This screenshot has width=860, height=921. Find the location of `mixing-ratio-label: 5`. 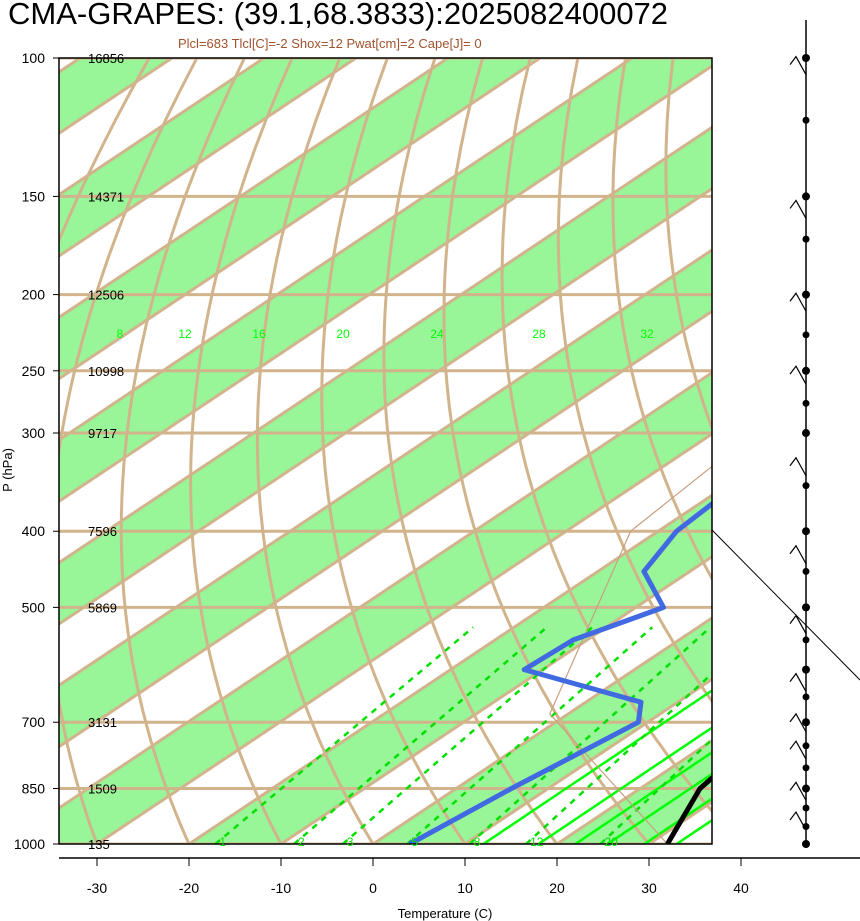

mixing-ratio-label: 5 is located at coordinates (414, 842).